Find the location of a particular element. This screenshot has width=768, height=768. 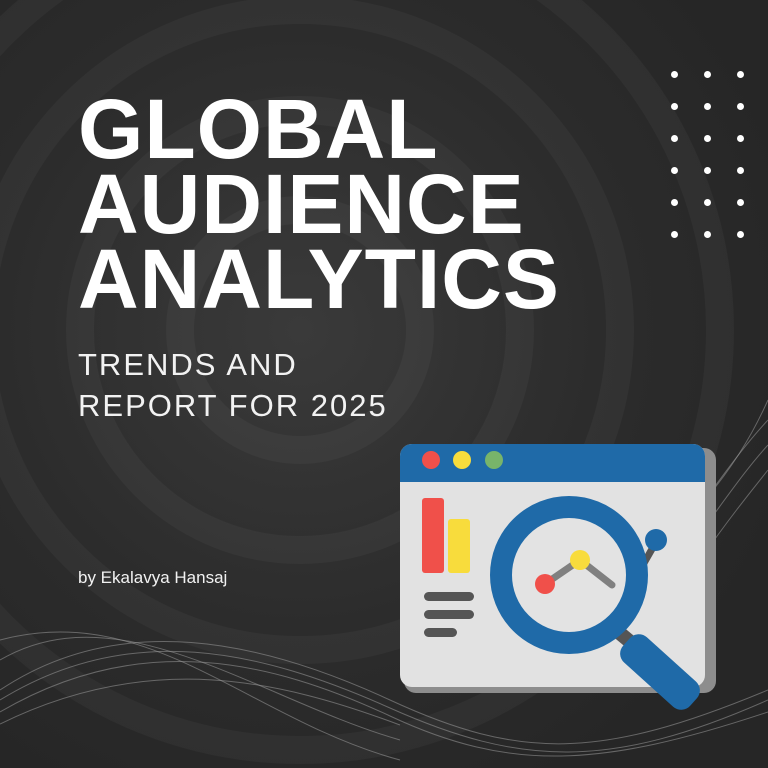

window-dot-yellow is located at coordinates (462, 460).